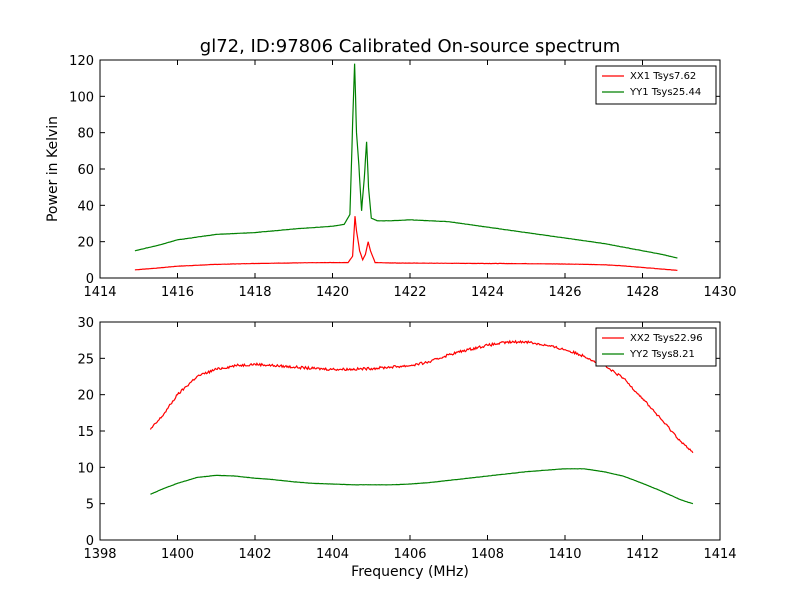 The image size is (800, 600). Describe the element at coordinates (663, 76) in the screenshot. I see `legend-entry: XX1 Tsys7.62` at that location.